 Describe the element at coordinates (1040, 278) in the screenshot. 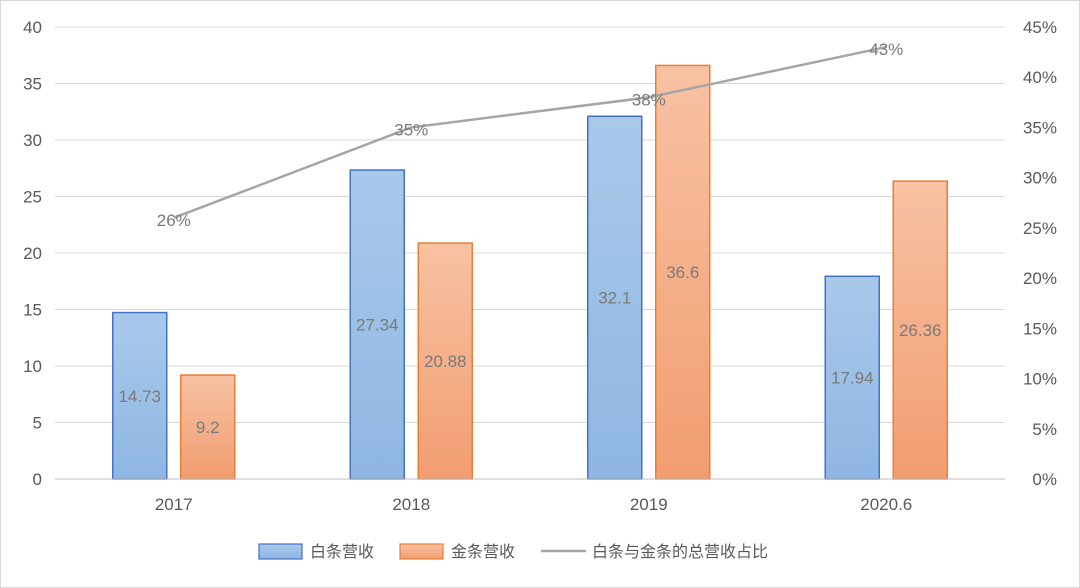

I see `y-right-tick-label: 20%` at that location.